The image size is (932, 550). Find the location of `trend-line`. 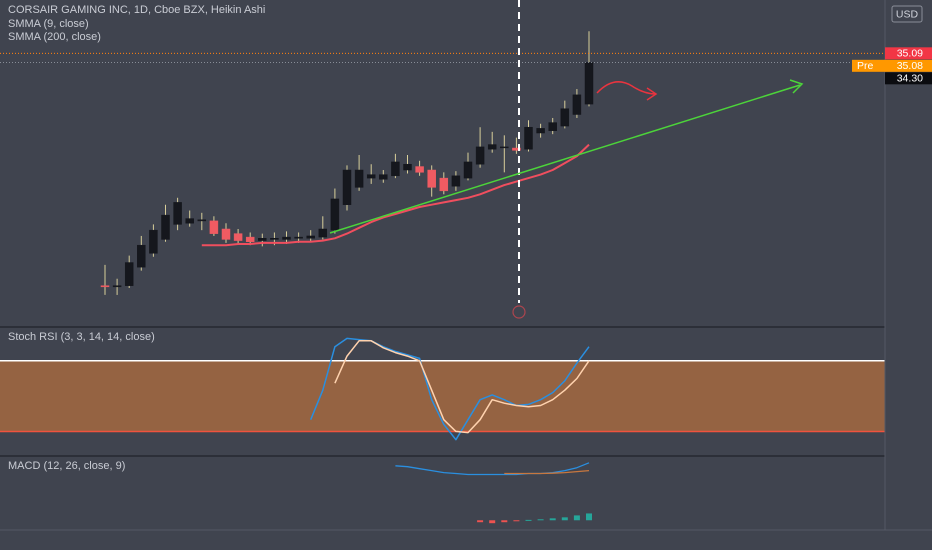

trend-line is located at coordinates (565, 159).